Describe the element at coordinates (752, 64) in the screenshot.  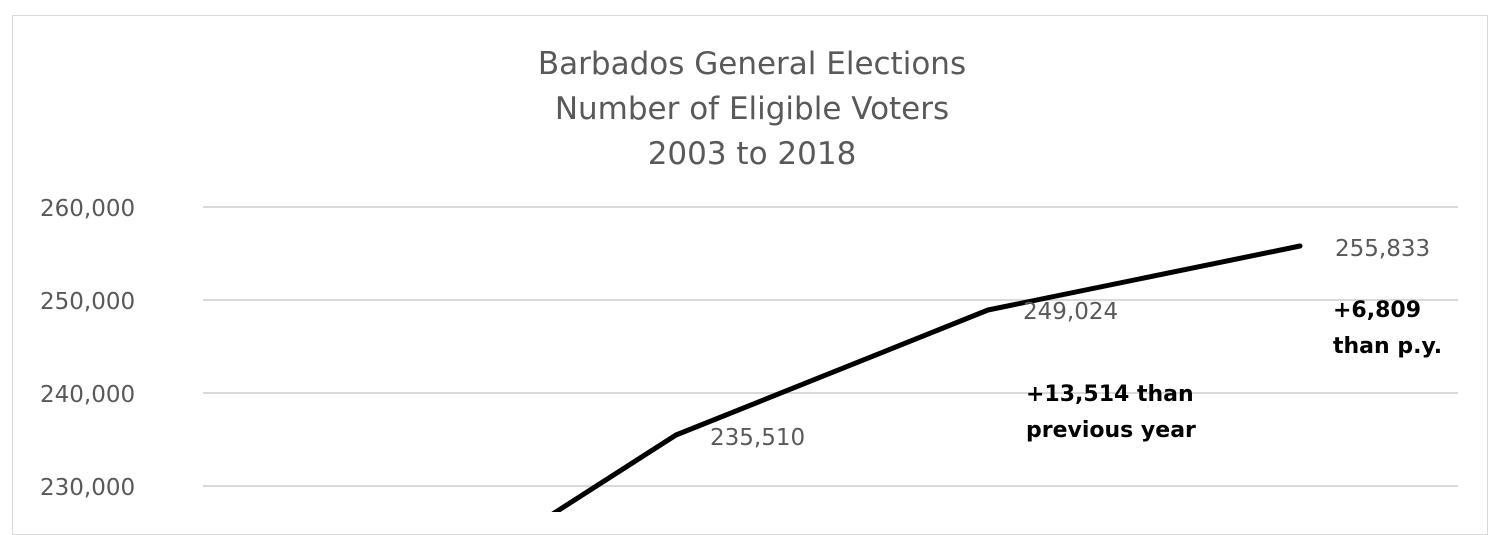
I see `chart-title-line-1: Barbados General Elections` at that location.